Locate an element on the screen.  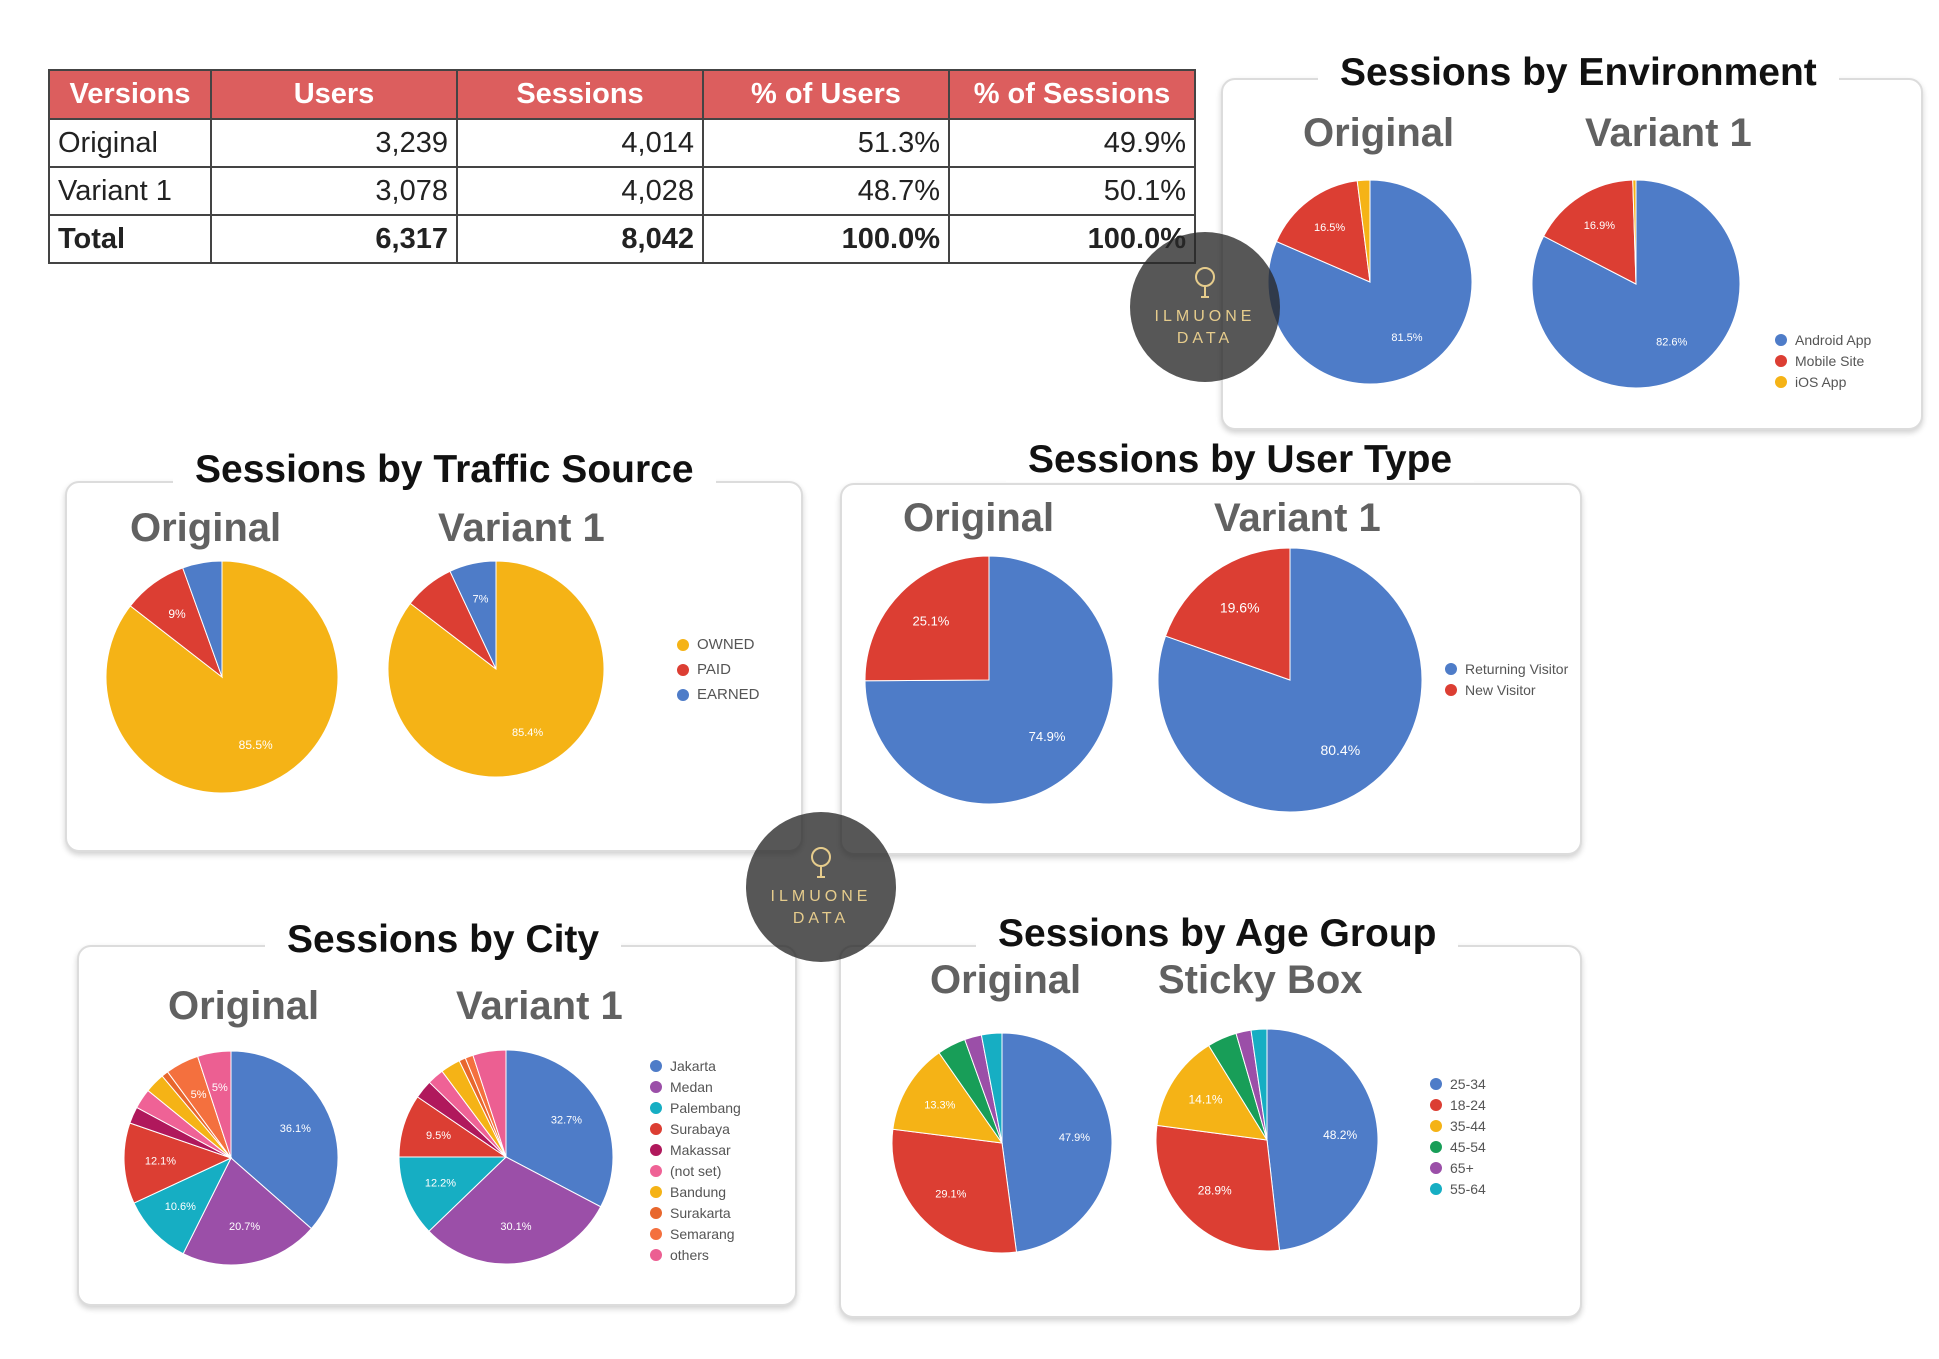
legend-label: Returning Visitor is located at coordinates (1517, 668).